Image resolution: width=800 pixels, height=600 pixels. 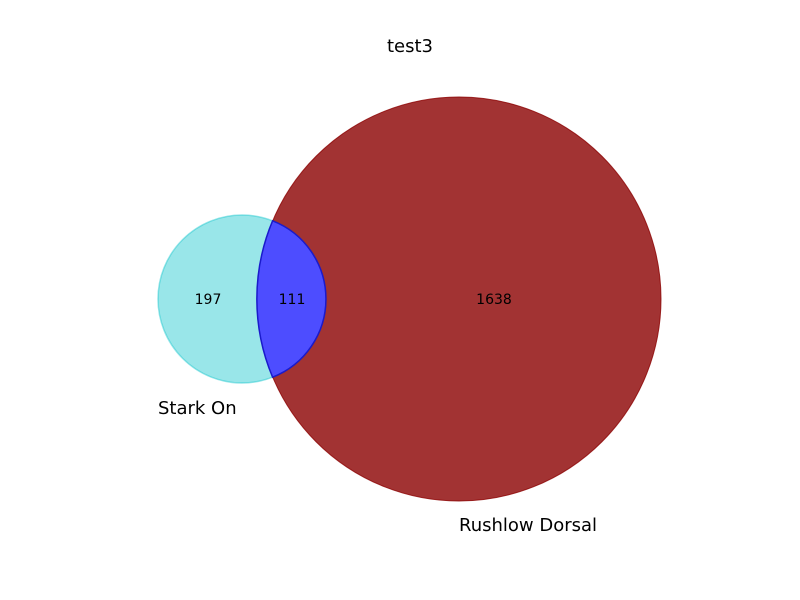 I want to click on region-count-only-a: 197, so click(x=208, y=300).